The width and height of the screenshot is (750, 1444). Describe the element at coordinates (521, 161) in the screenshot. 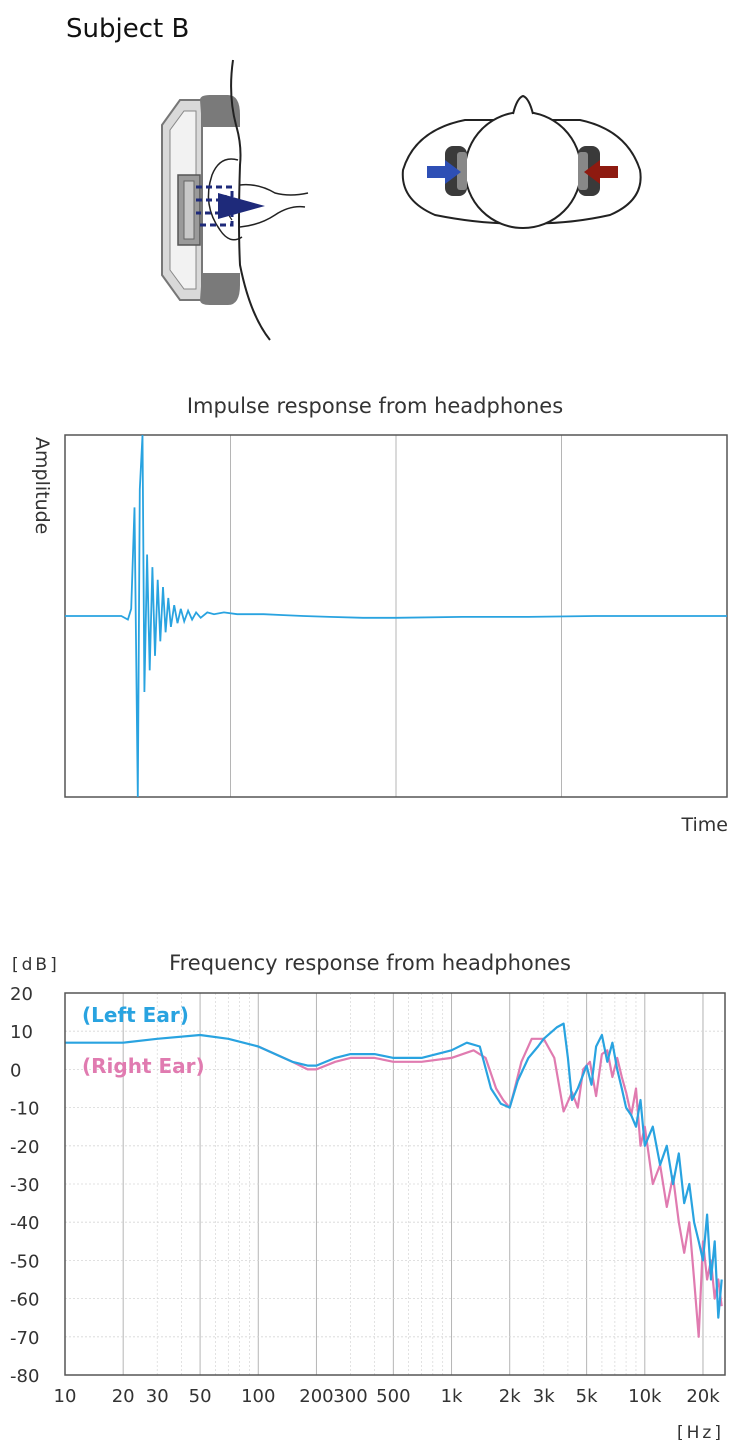

I see `head-top-view-illustration` at that location.